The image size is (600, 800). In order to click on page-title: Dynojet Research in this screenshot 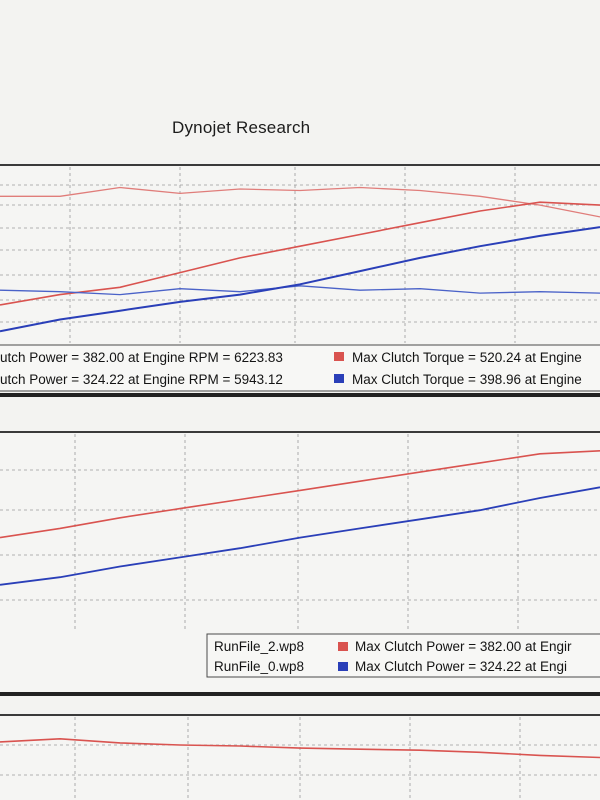, I will do `click(241, 127)`.